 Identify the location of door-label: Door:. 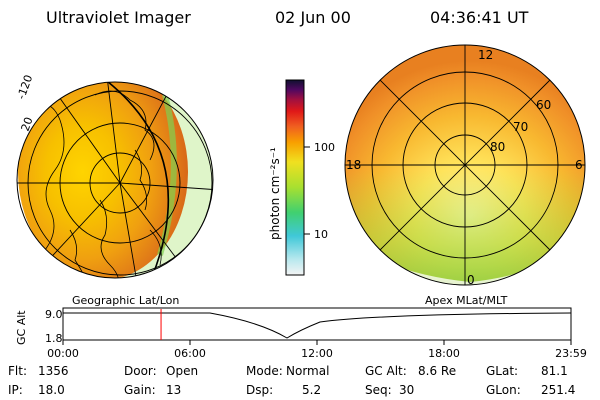
(140, 371).